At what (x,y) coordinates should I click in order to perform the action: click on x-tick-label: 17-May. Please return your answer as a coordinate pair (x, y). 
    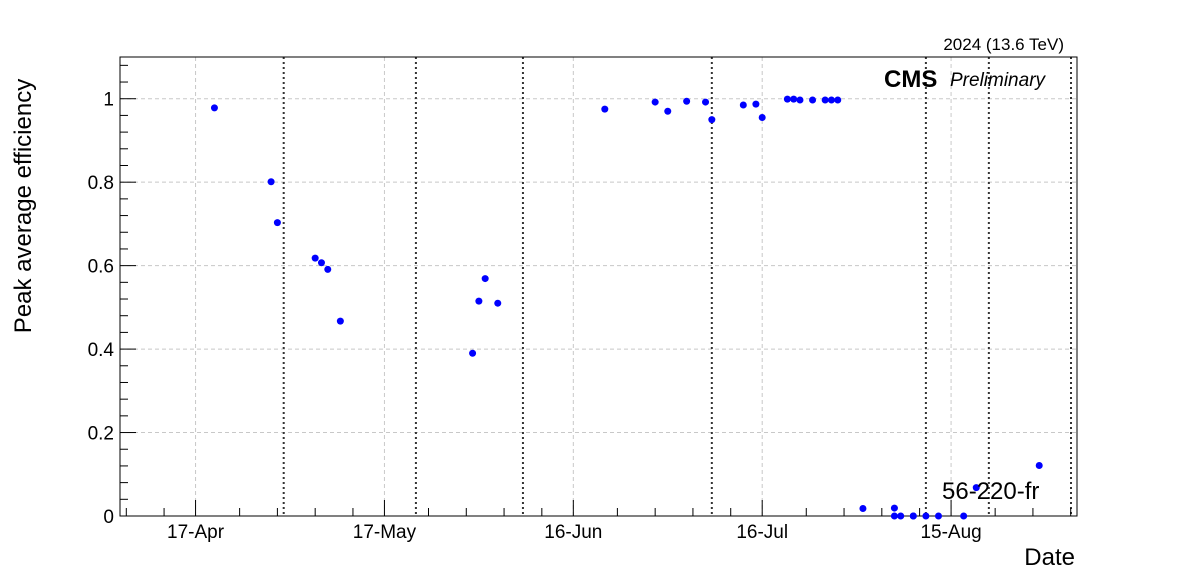
    Looking at the image, I should click on (385, 532).